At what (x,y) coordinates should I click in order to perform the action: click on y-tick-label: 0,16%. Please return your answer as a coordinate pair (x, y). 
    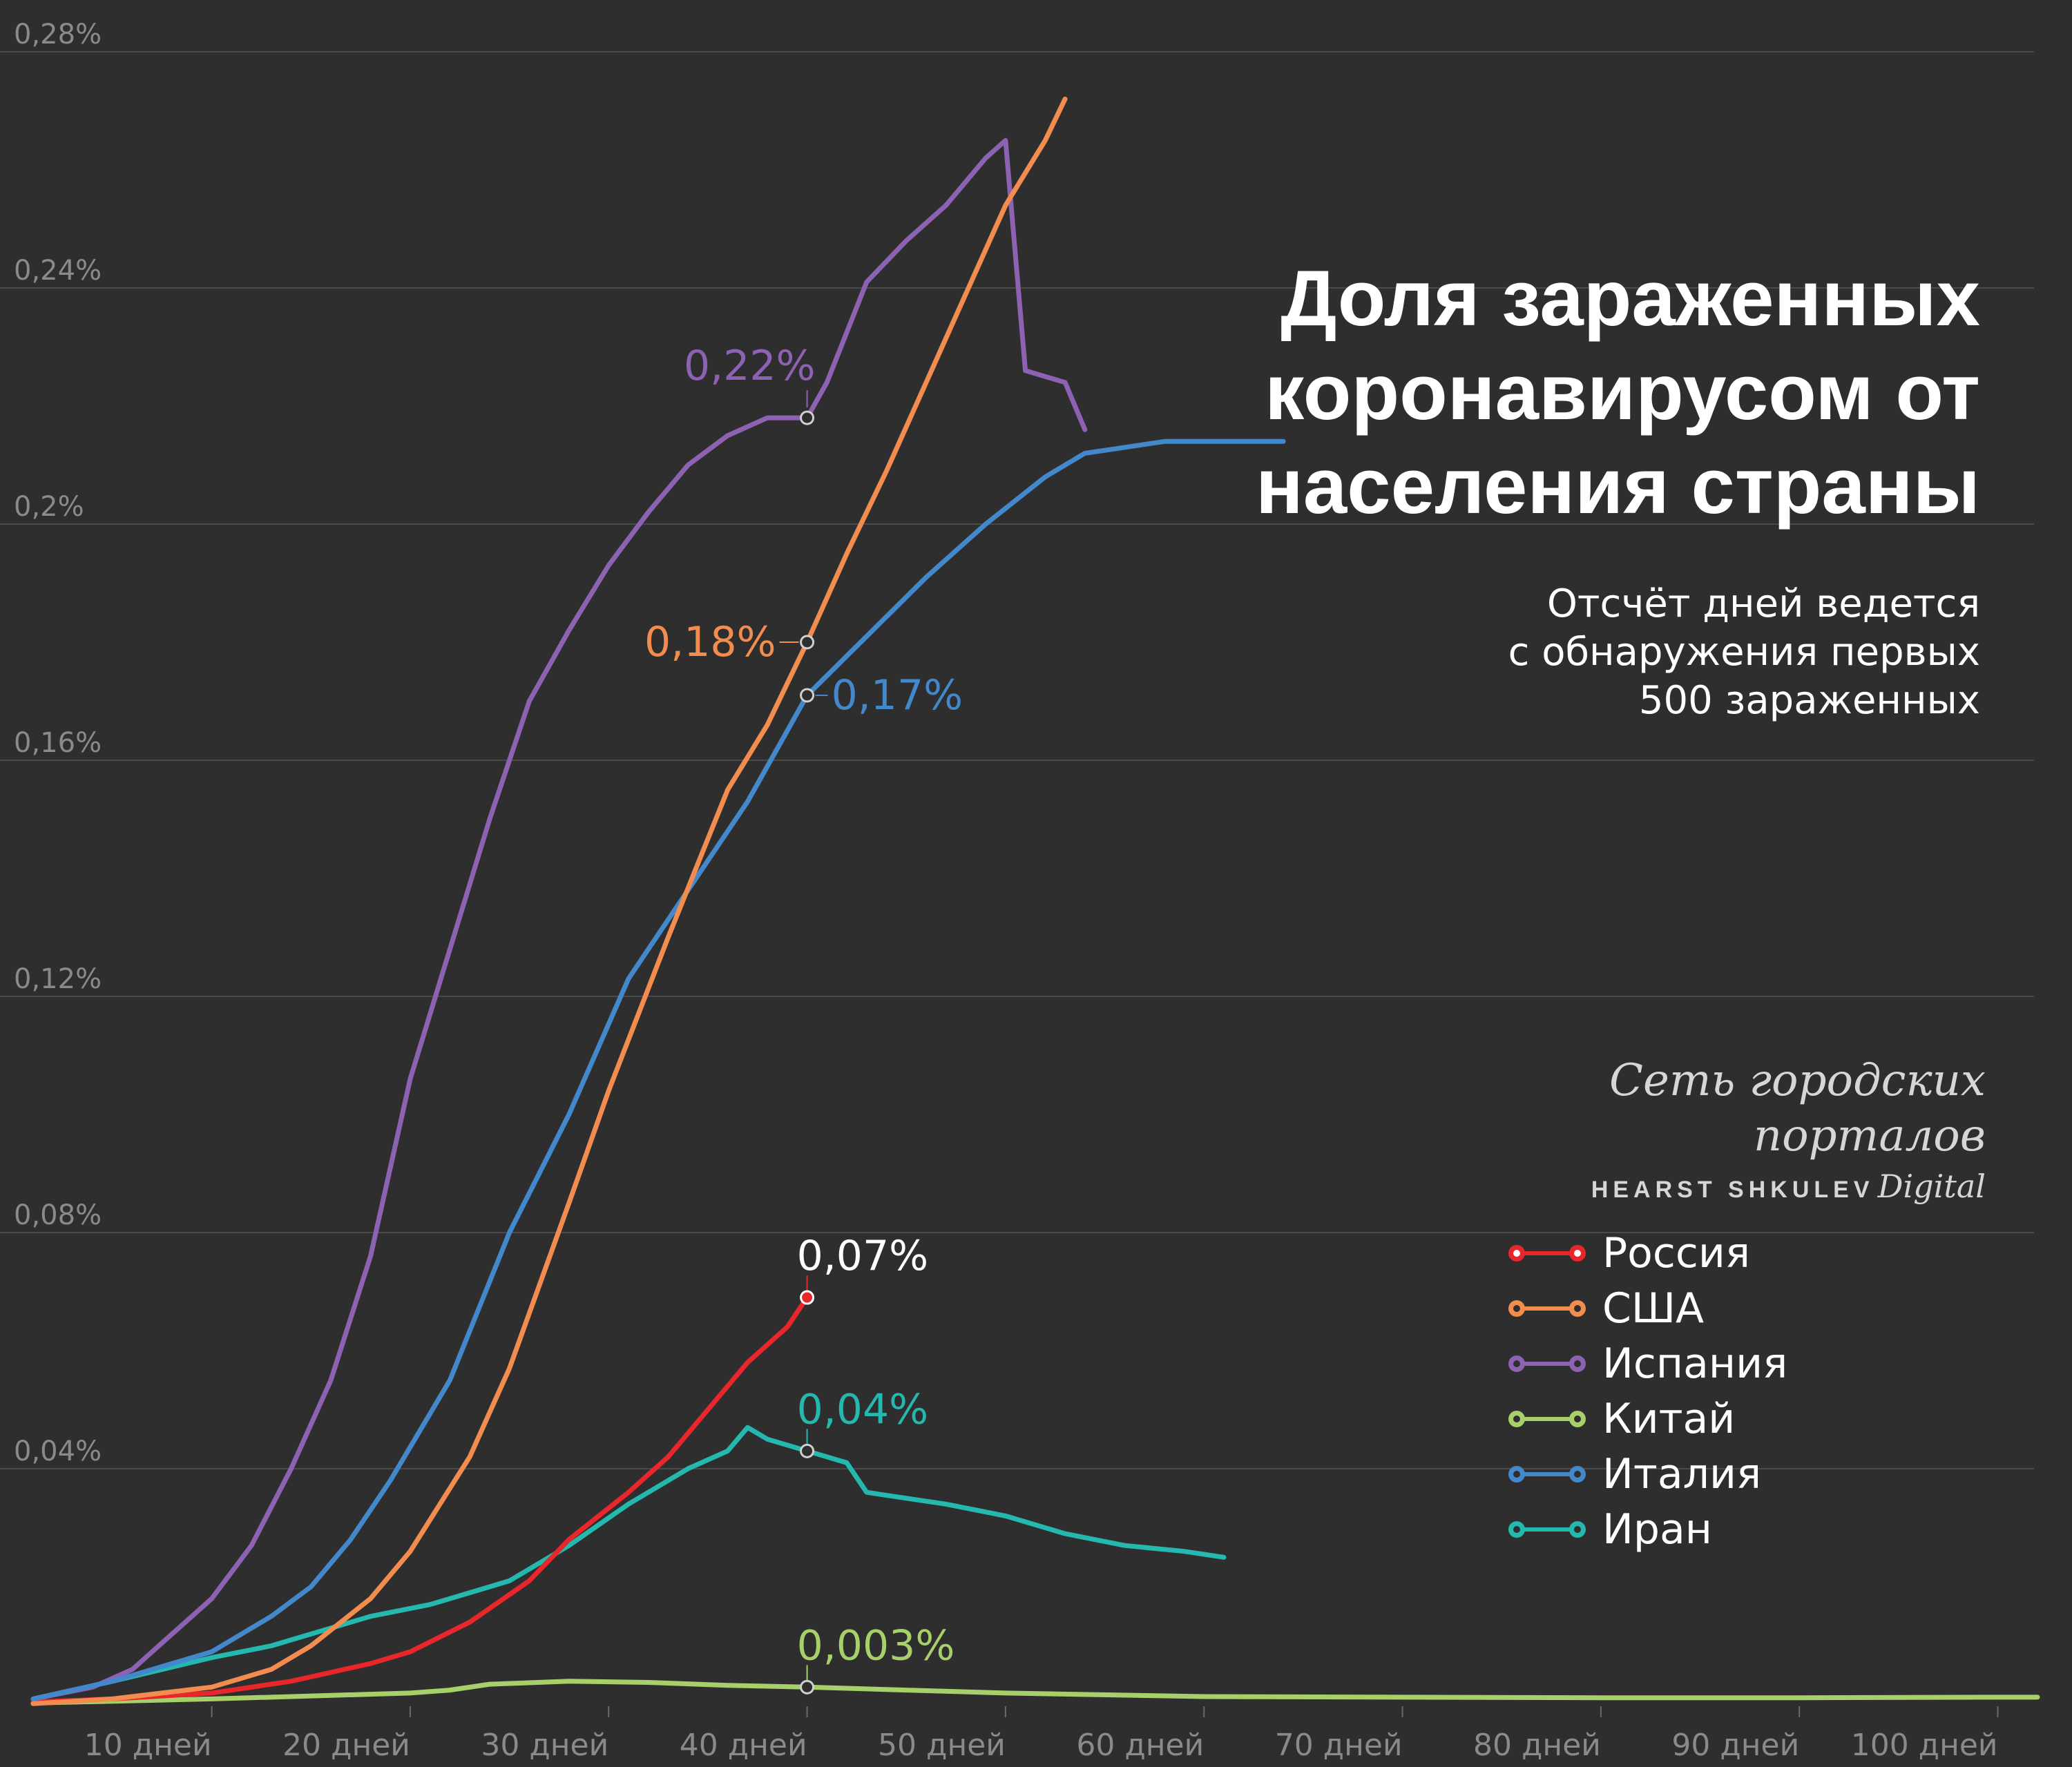
    Looking at the image, I should click on (58, 743).